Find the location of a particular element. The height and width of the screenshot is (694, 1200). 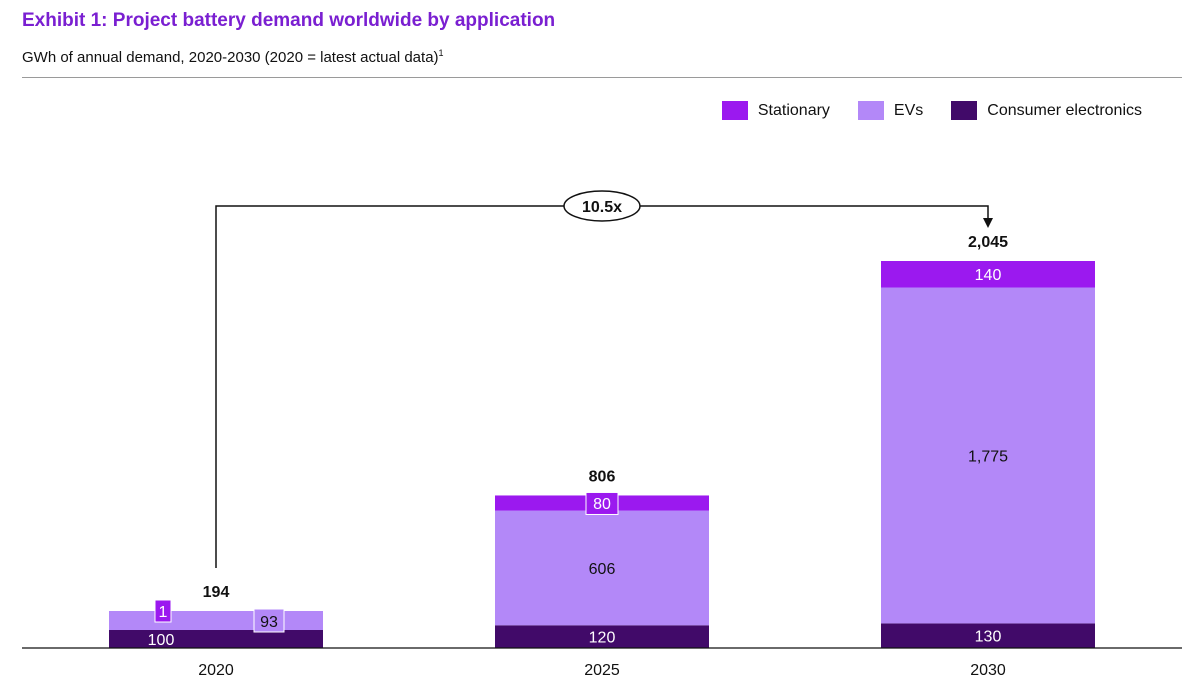

data-label-consumer-electronics-2025: 120 is located at coordinates (602, 638).